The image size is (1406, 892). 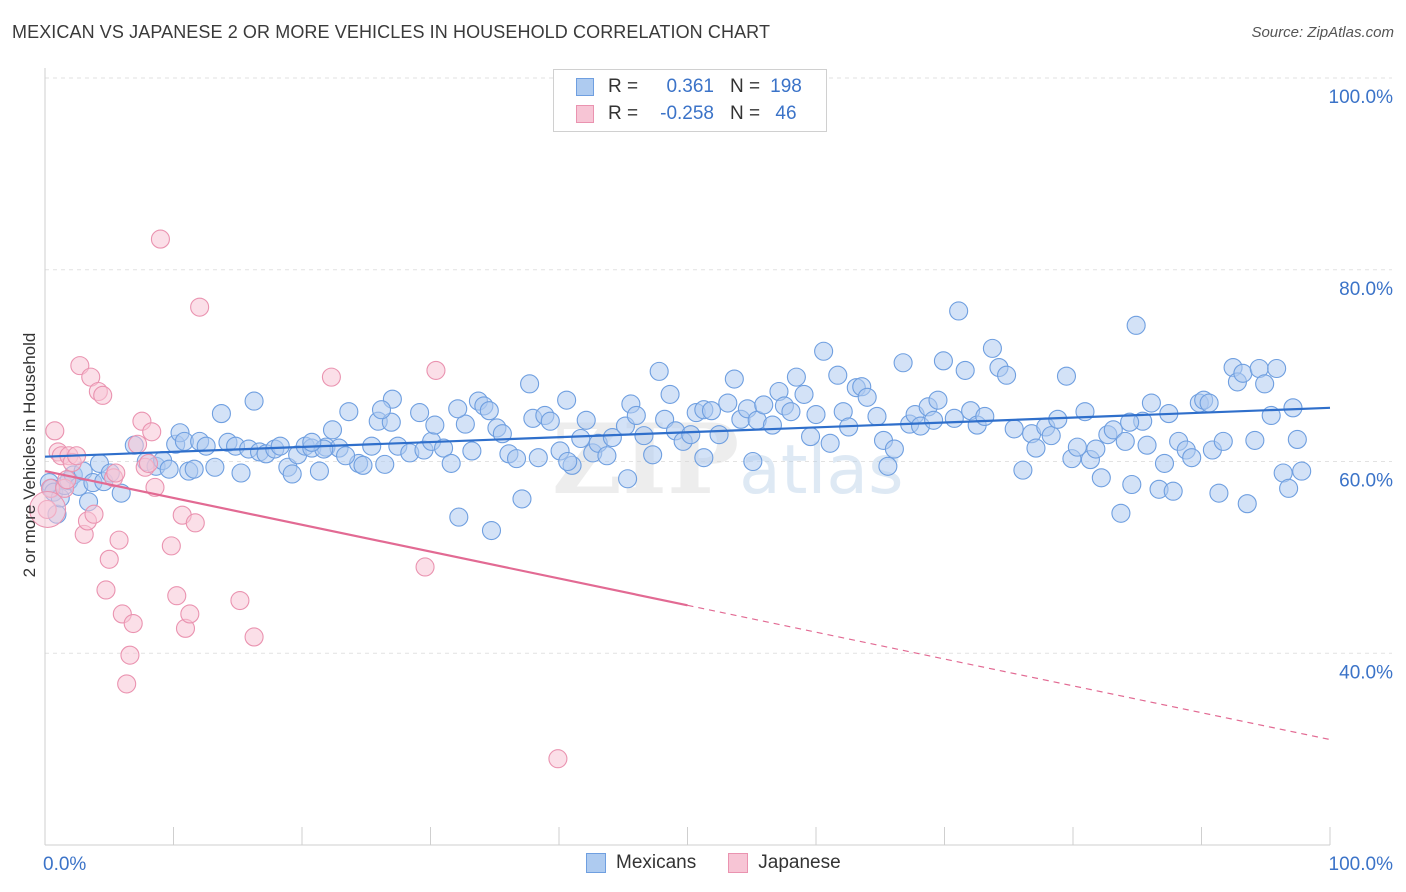 What do you see at coordinates (1366, 672) in the screenshot?
I see `y-tick-label: 40.0%` at bounding box center [1366, 672].